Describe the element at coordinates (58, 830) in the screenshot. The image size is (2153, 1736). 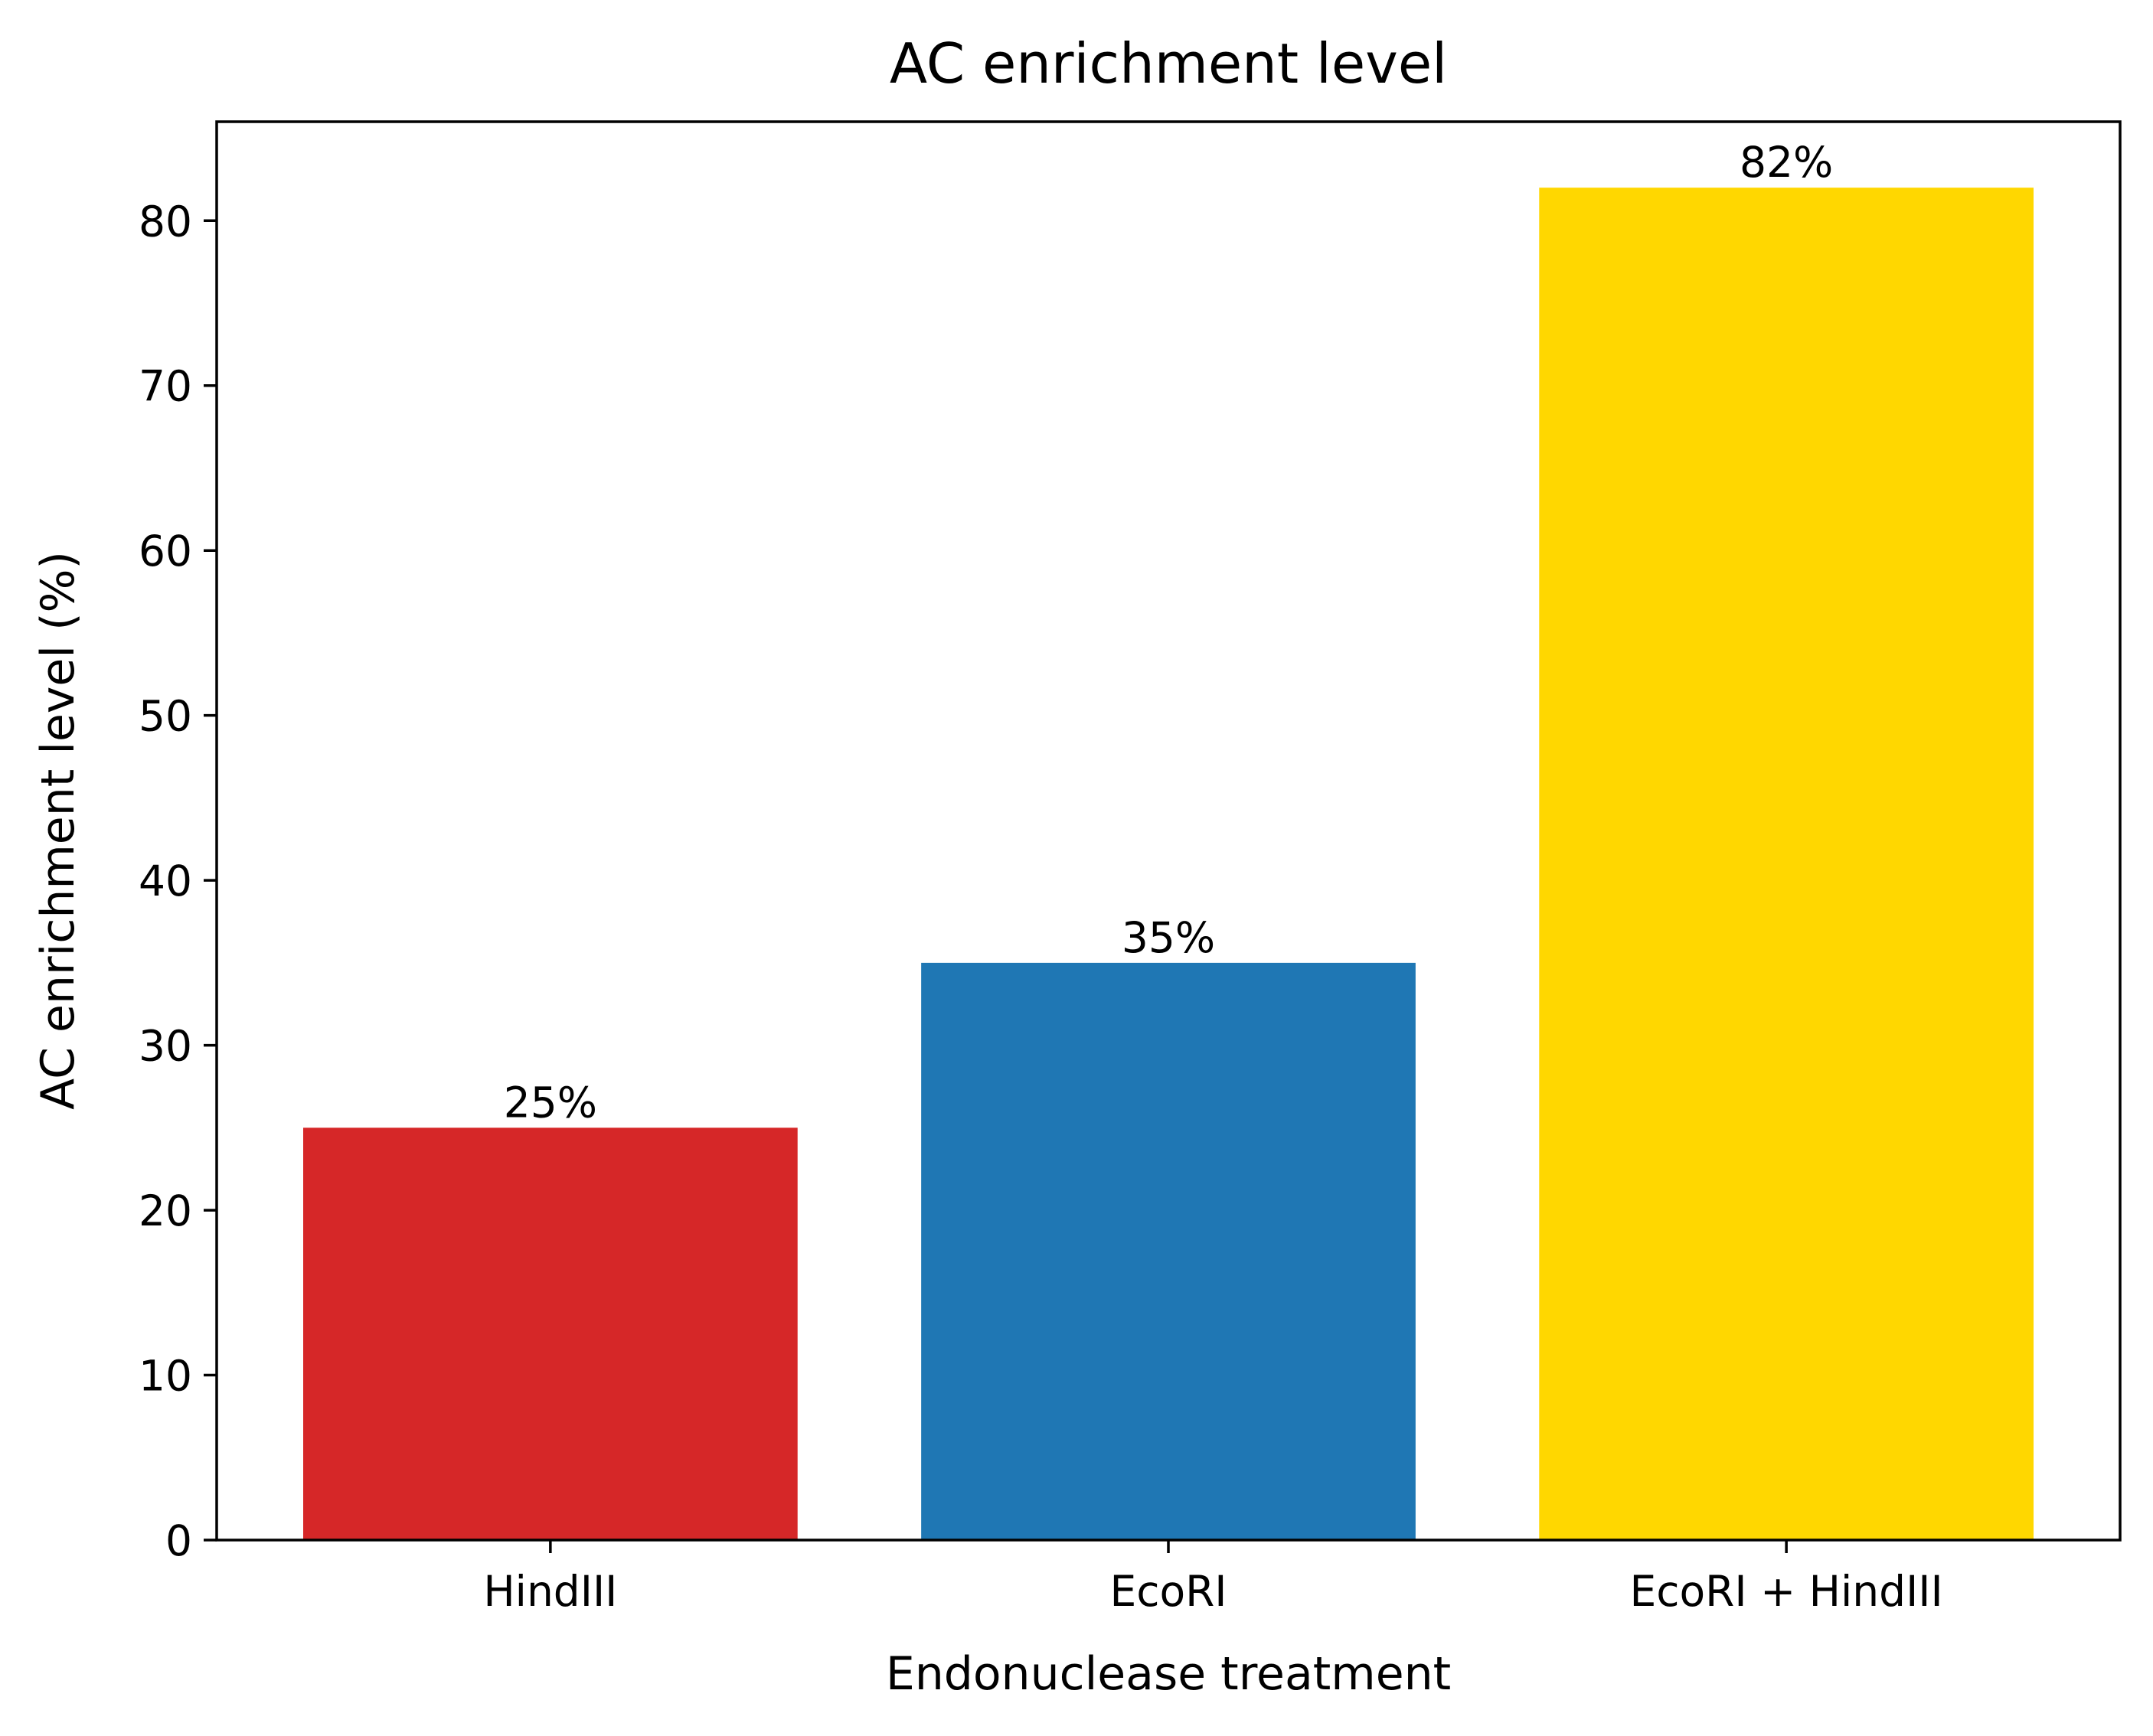
I see `y-axis-label: AC enrichment level (%)` at that location.